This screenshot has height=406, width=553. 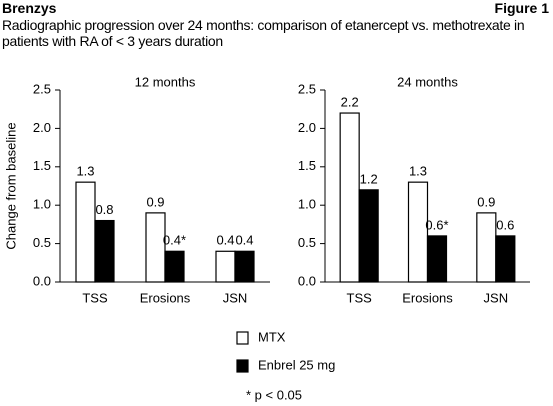 What do you see at coordinates (104, 209) in the screenshot?
I see `data-label: 0.8` at bounding box center [104, 209].